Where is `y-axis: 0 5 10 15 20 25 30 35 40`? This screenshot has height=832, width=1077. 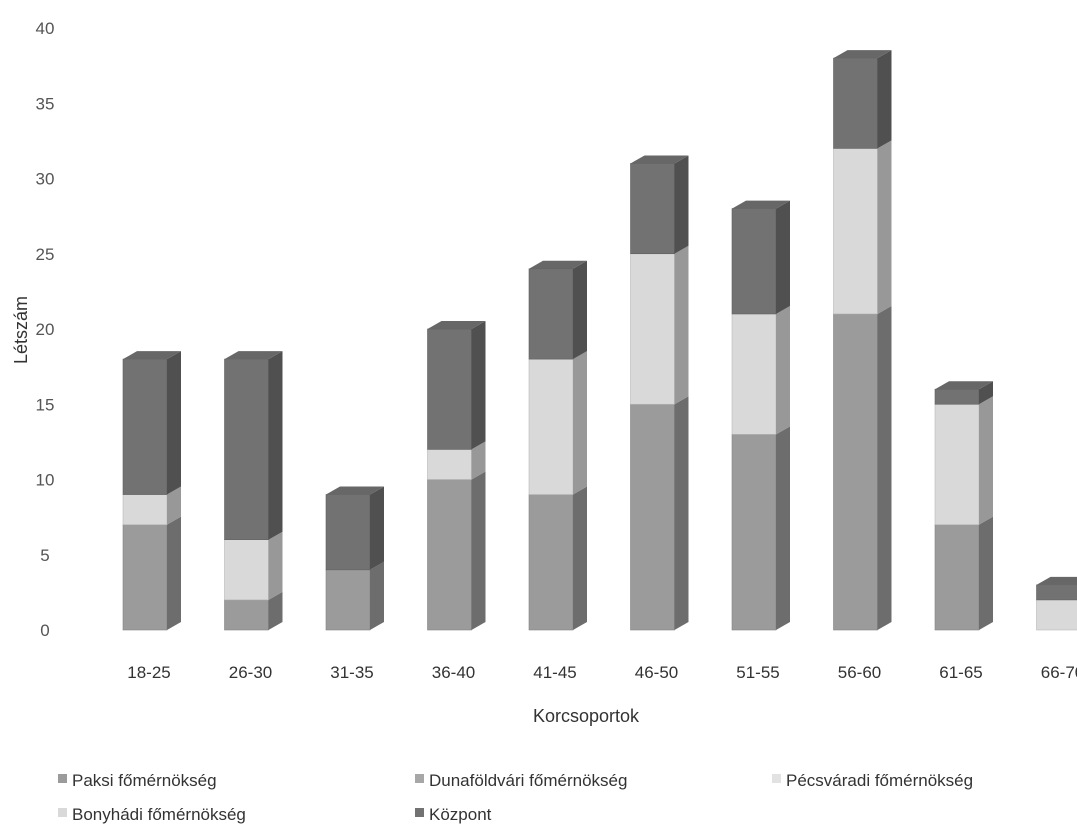 y-axis: 0 5 10 15 20 25 30 35 40 is located at coordinates (45, 329).